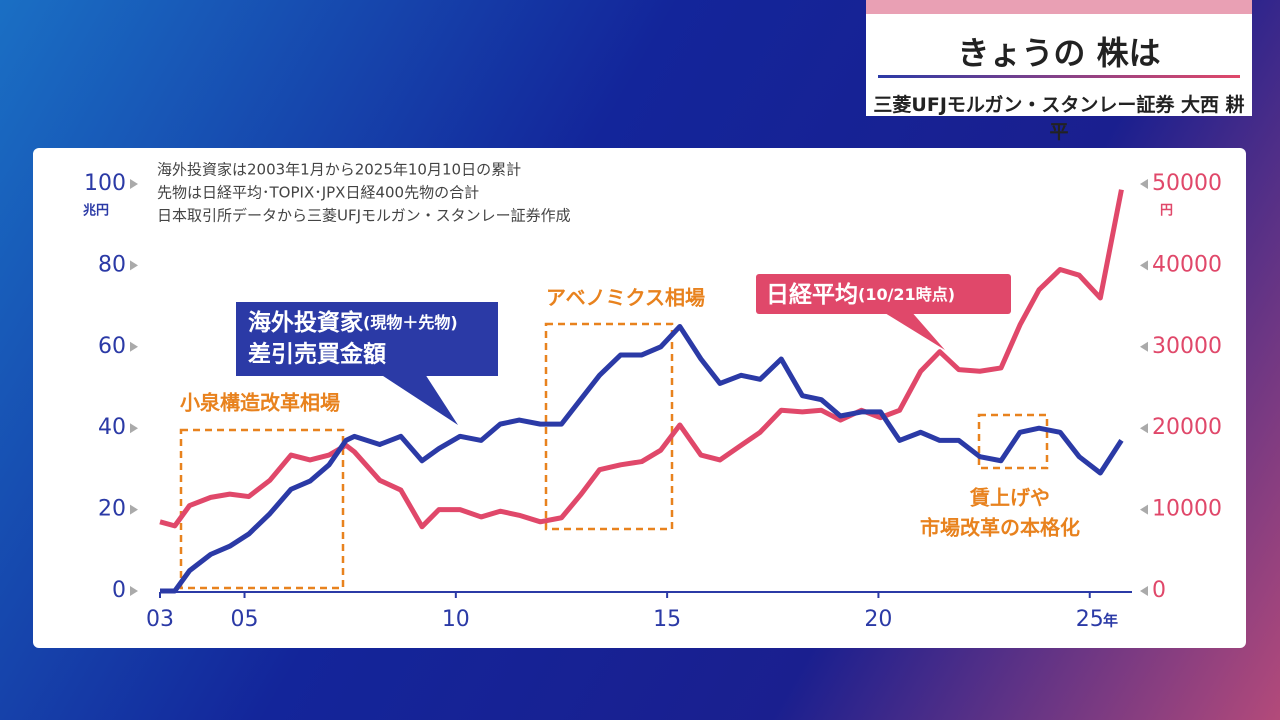  What do you see at coordinates (1110, 621) in the screenshot?
I see `x-unit: 年` at bounding box center [1110, 621].